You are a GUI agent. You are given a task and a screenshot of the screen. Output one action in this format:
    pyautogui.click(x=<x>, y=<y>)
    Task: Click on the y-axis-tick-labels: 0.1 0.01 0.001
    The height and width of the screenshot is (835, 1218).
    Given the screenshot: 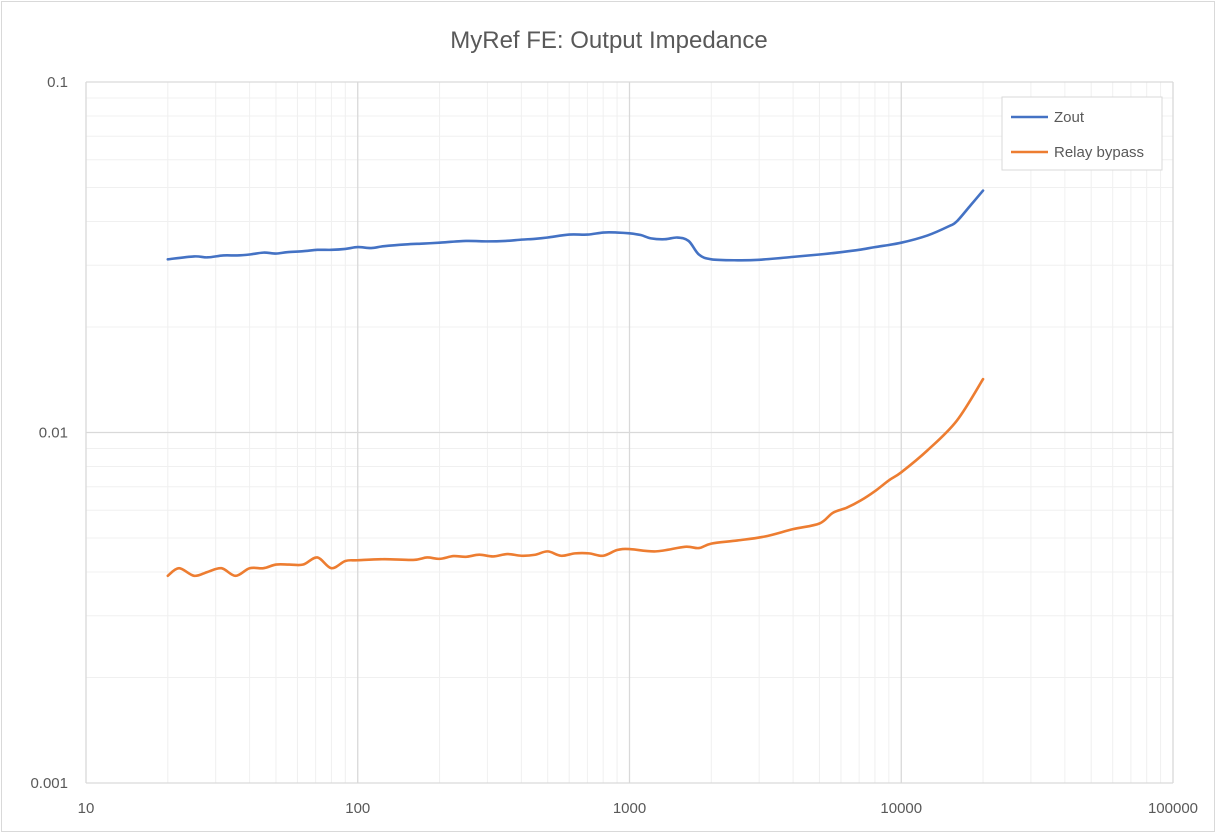 What is the action you would take?
    pyautogui.click(x=49, y=433)
    